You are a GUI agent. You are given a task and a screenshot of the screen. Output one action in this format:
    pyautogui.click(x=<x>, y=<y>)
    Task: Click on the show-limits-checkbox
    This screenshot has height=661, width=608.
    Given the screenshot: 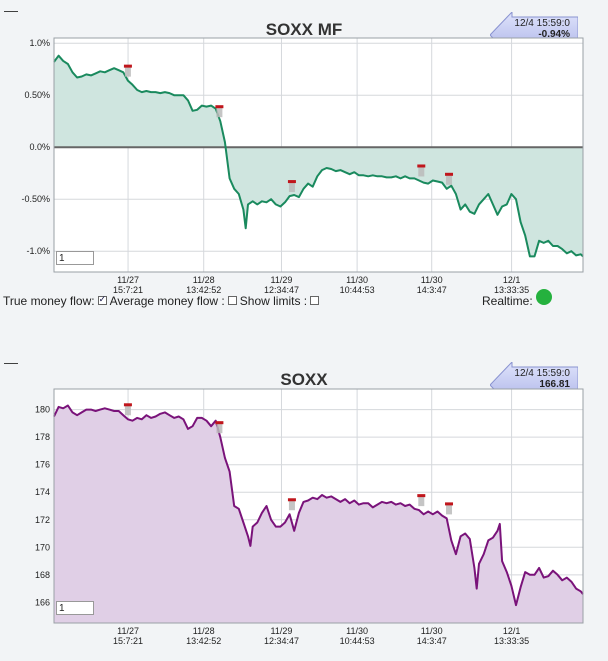 What is the action you would take?
    pyautogui.click(x=315, y=301)
    